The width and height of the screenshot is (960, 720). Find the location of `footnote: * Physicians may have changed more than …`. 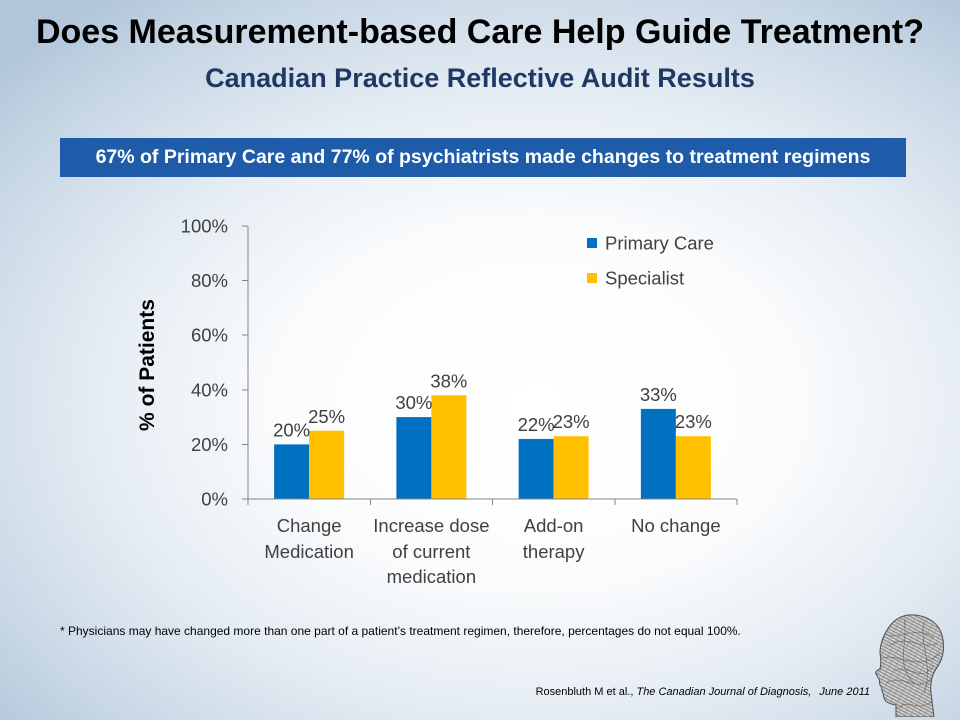

footnote: * Physicians may have changed more than … is located at coordinates (400, 631).